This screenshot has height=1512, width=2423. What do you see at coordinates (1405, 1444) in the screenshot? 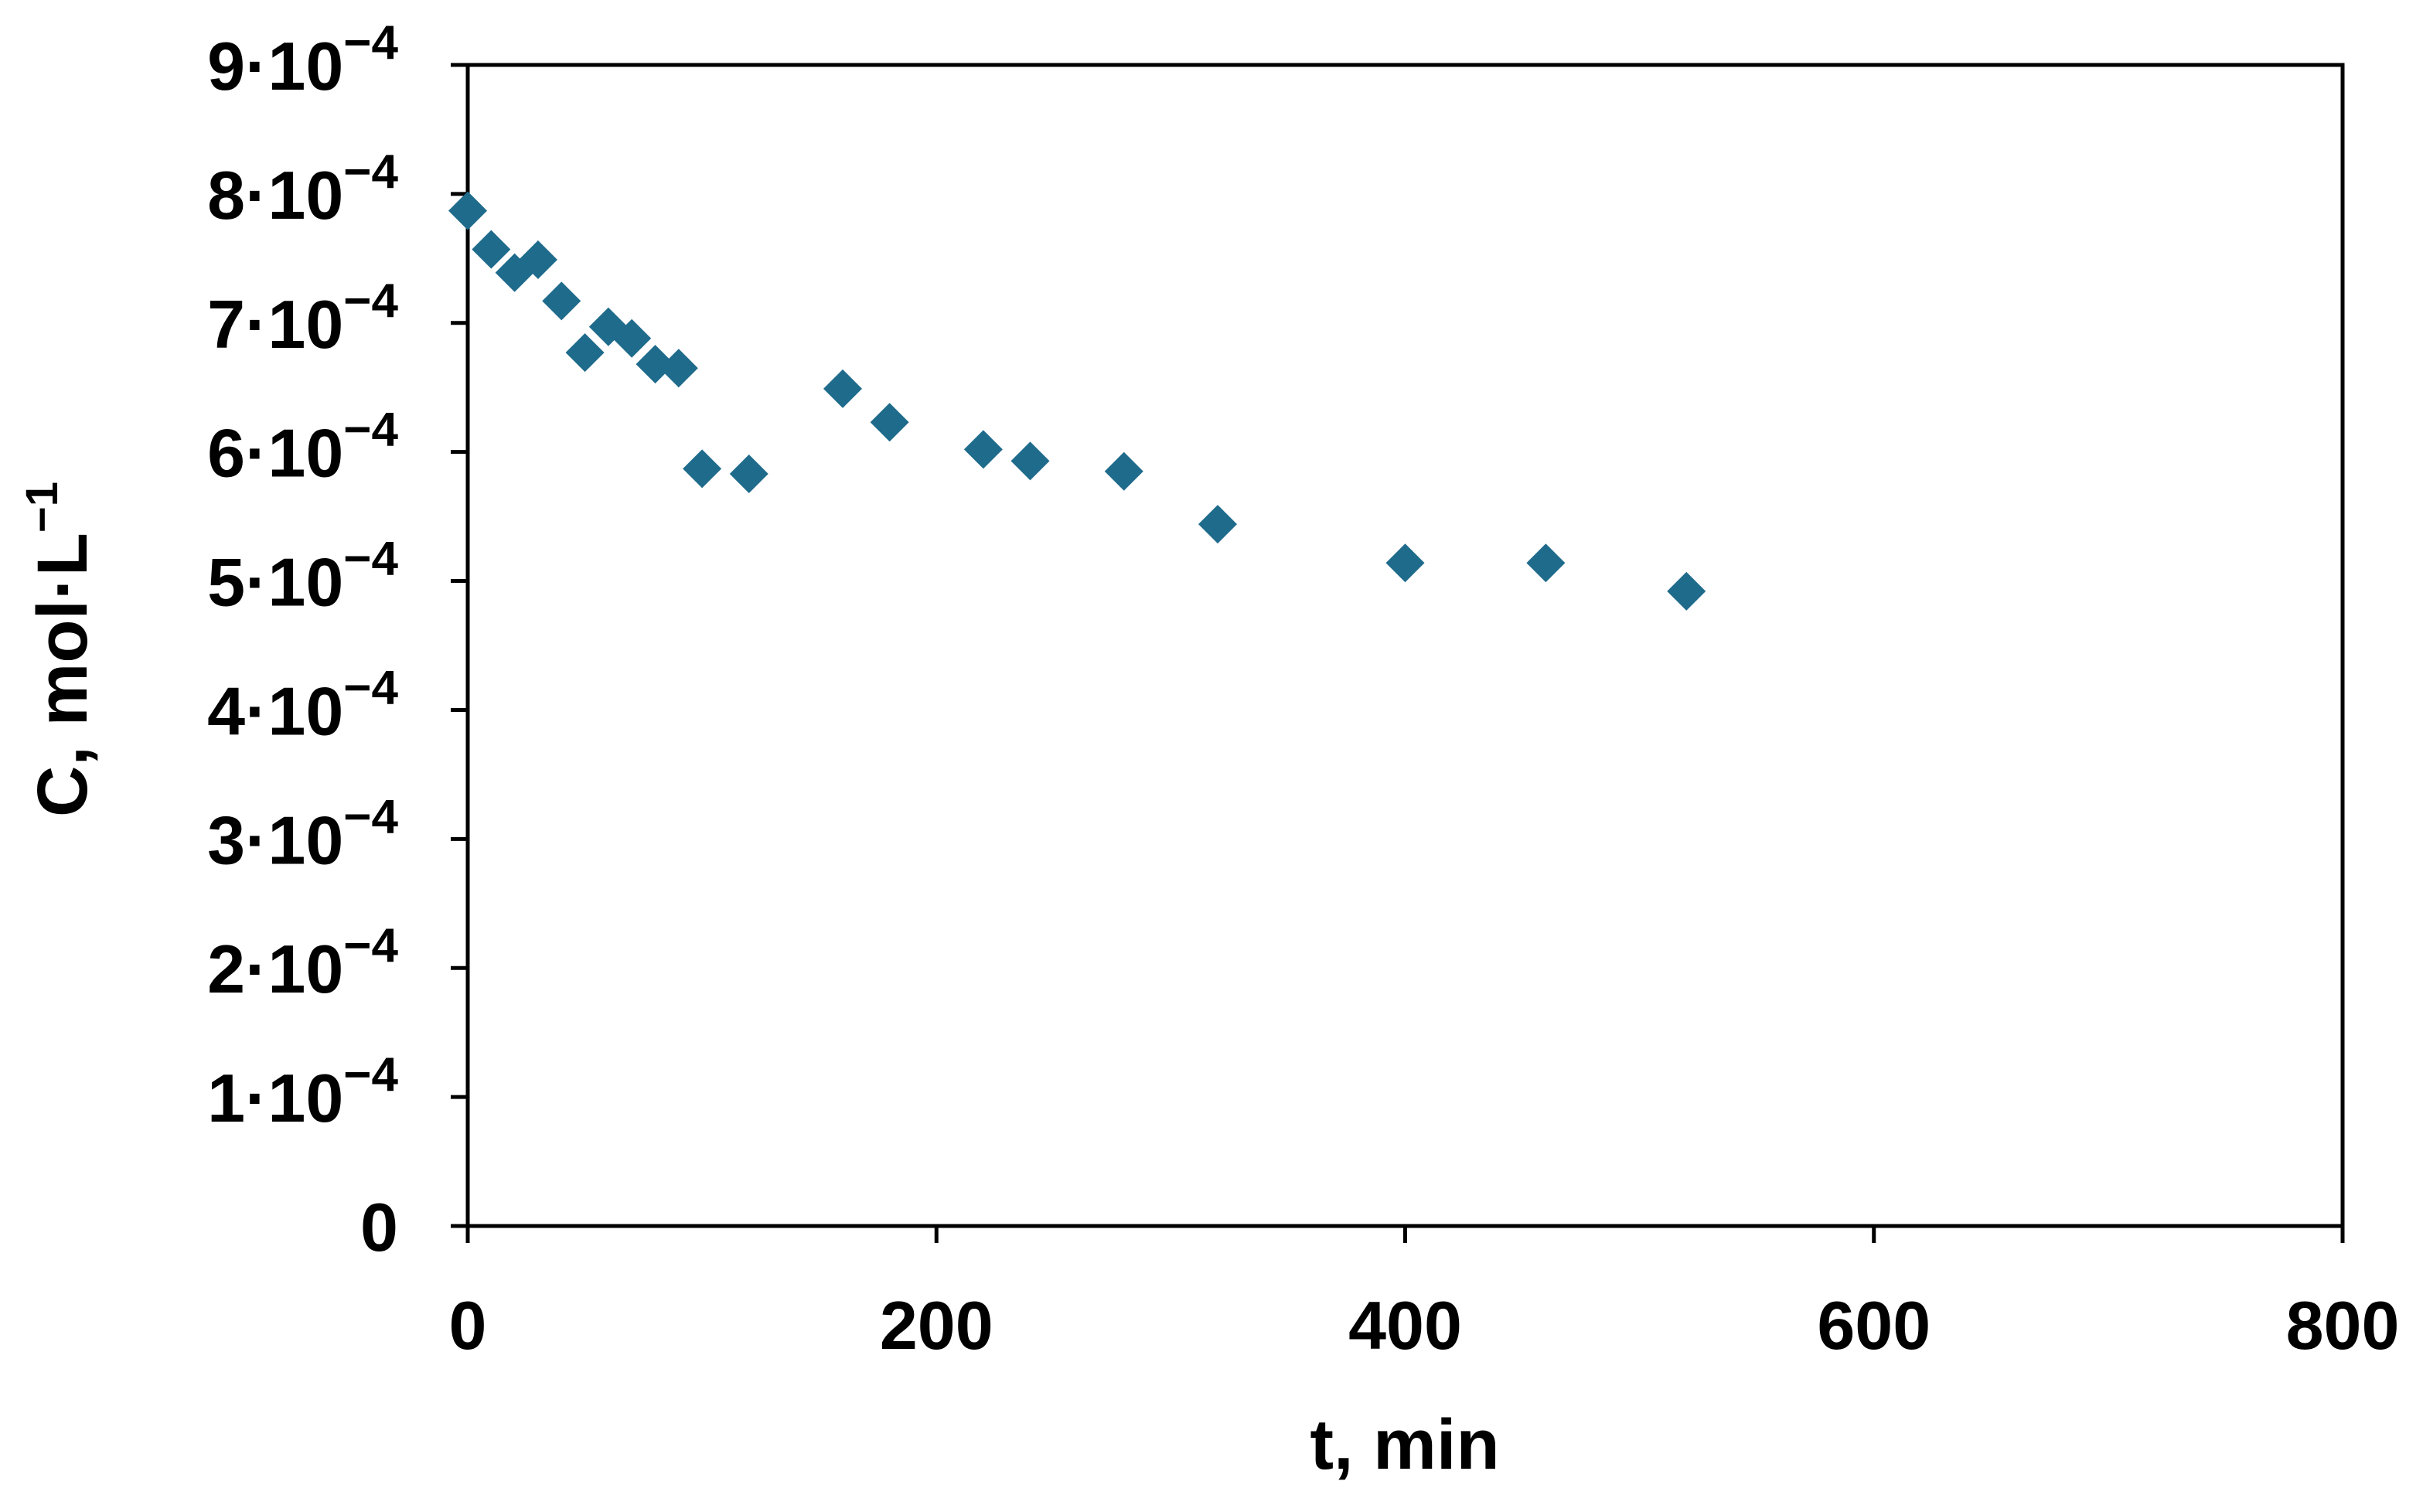
I see `x-axis-label: t, min` at bounding box center [1405, 1444].